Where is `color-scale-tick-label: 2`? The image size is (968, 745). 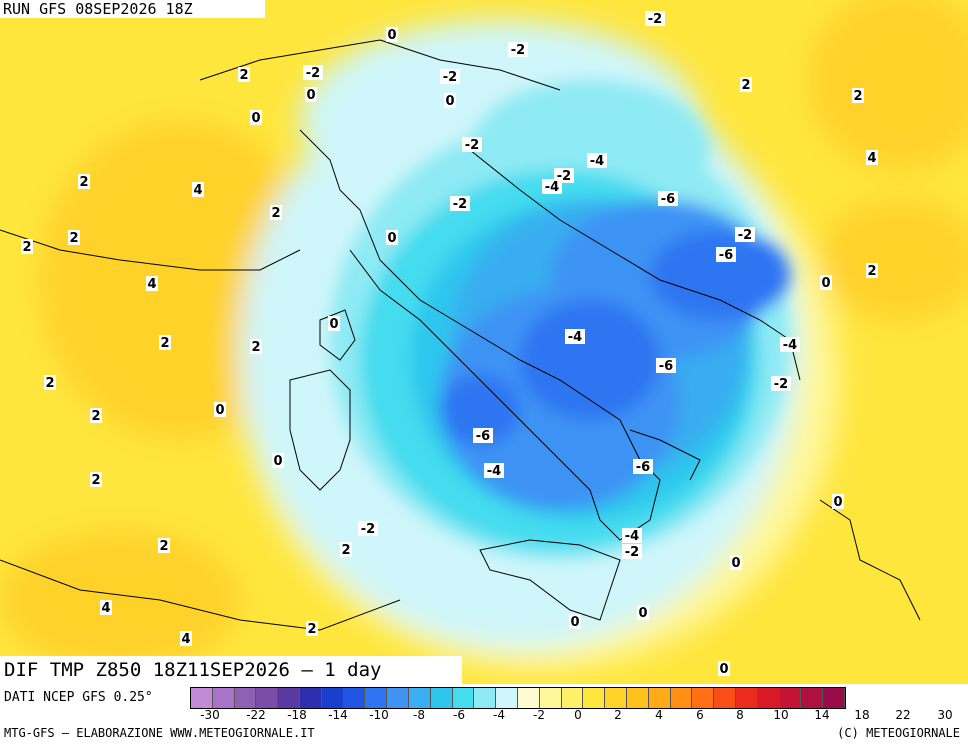 color-scale-tick-label: 2 is located at coordinates (618, 715).